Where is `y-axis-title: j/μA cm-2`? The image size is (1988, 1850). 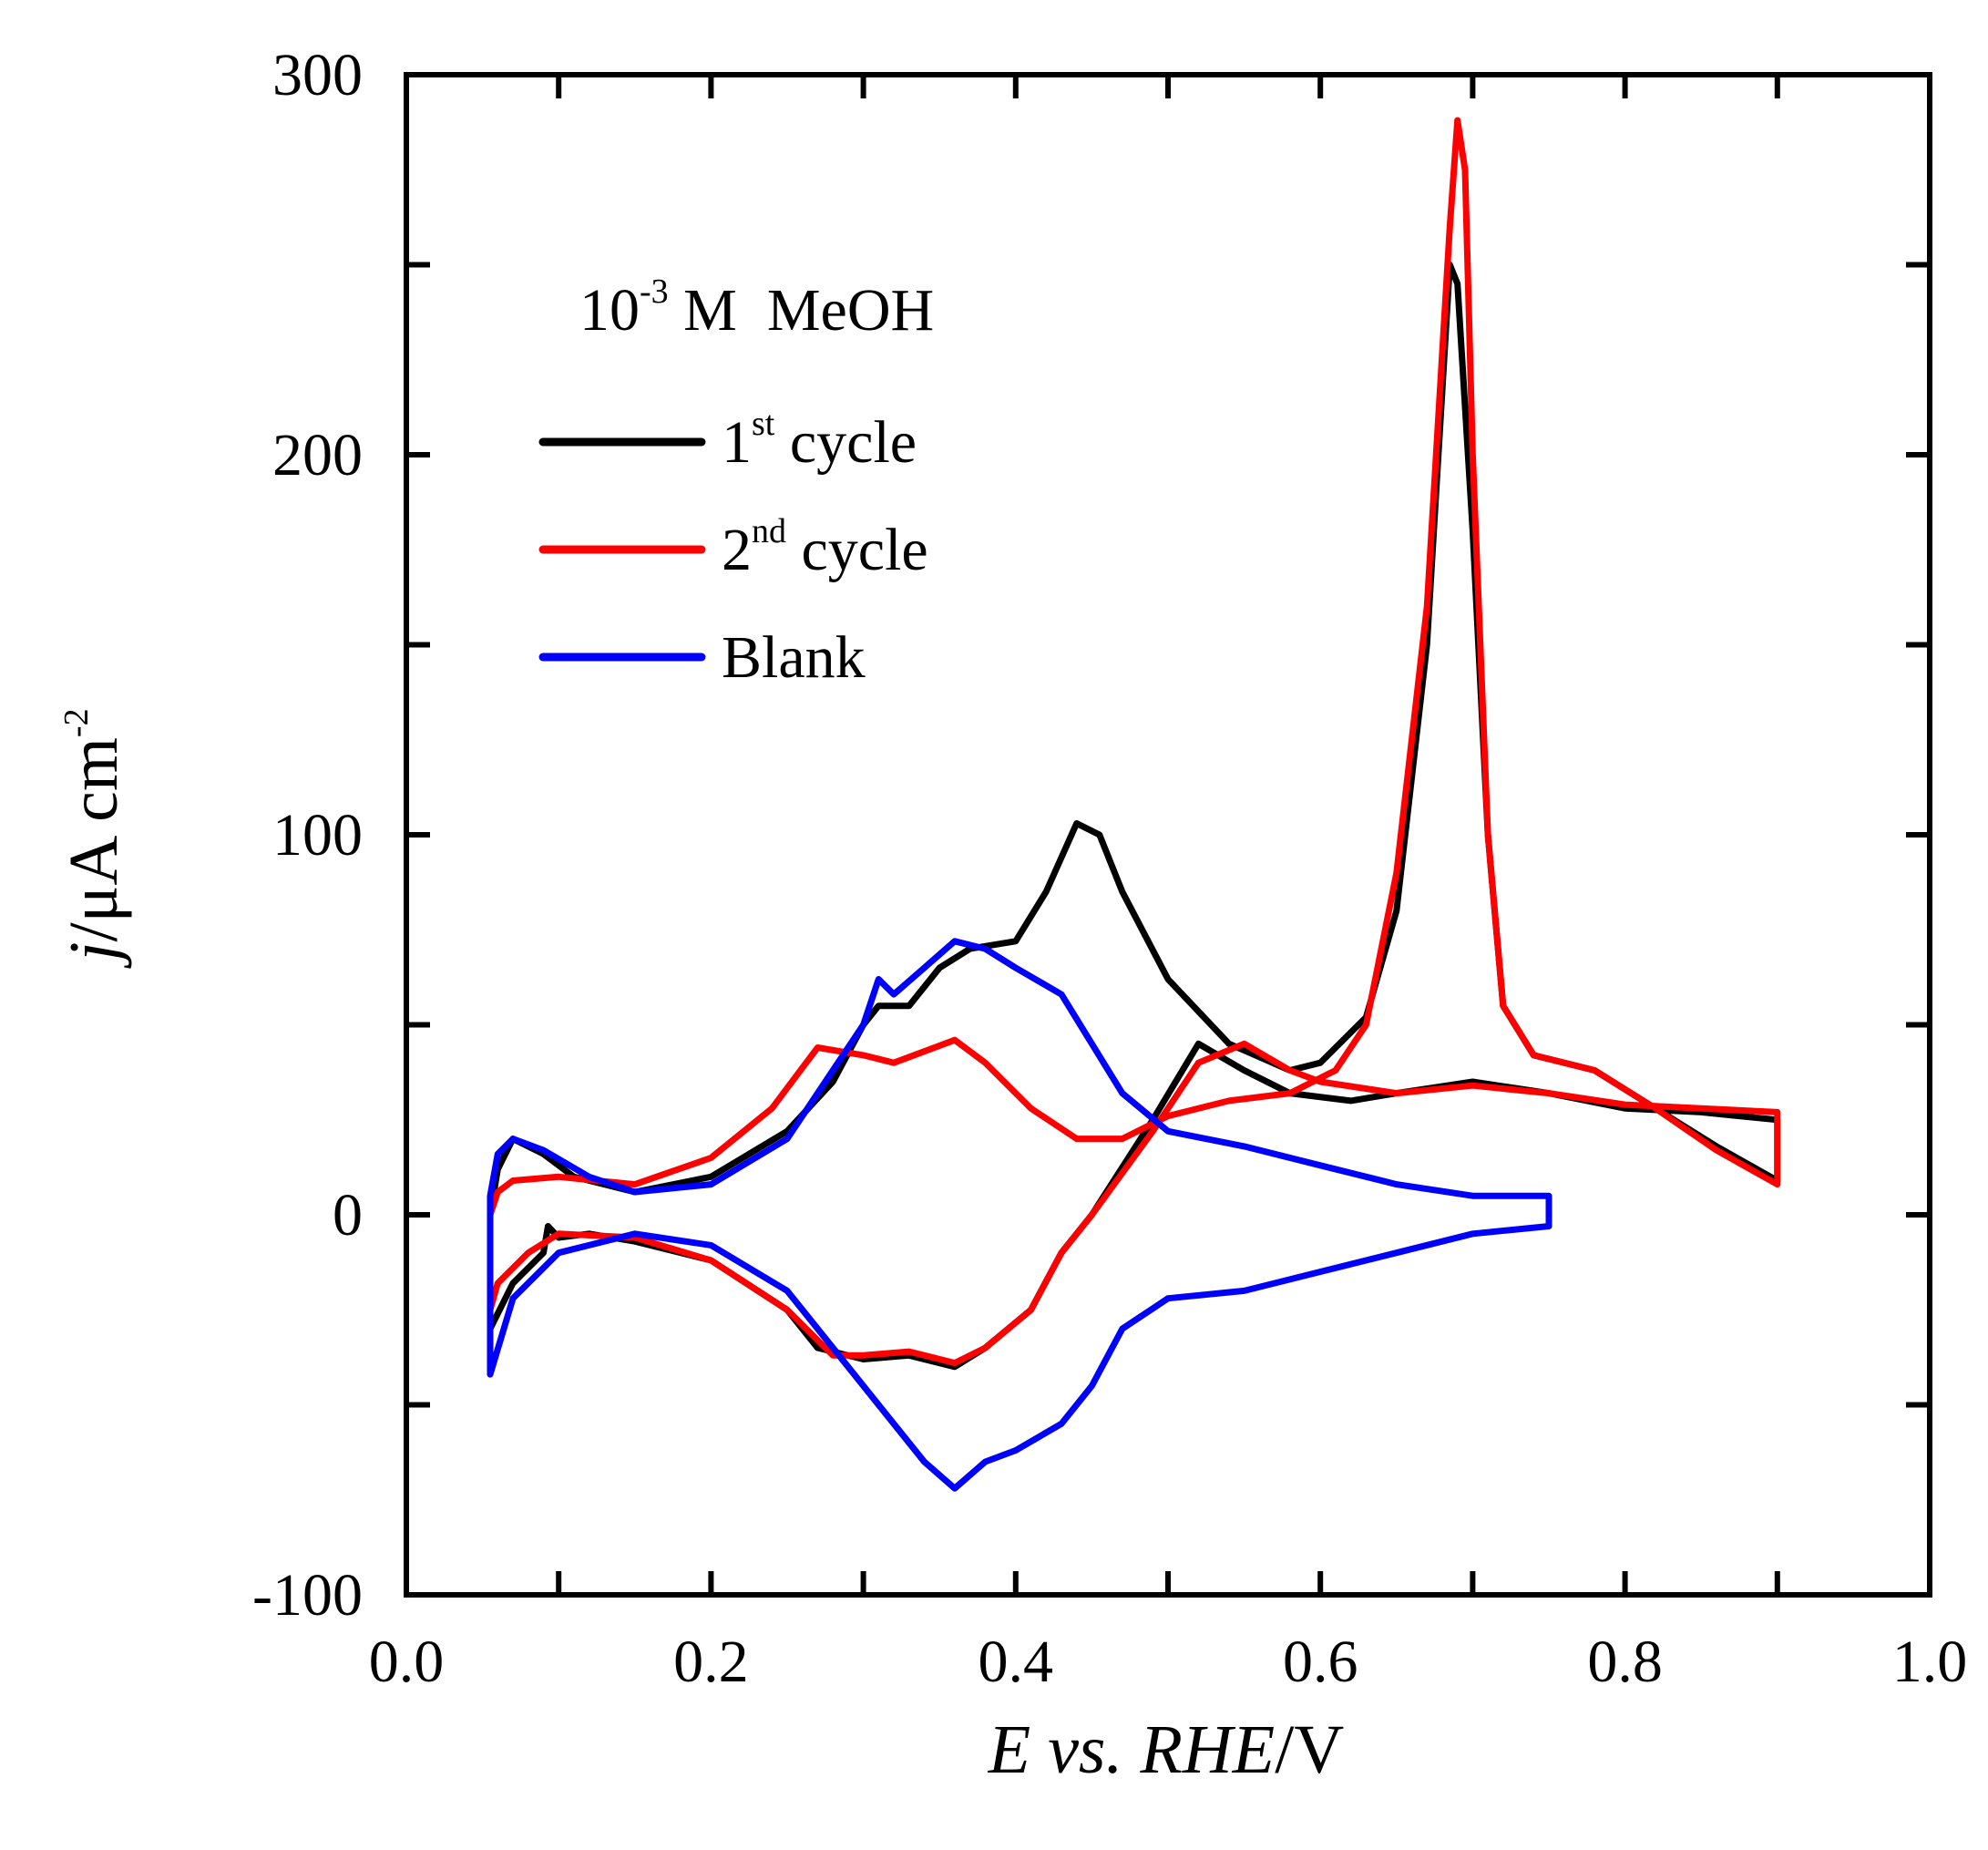
y-axis-title: j/μA cm-2 is located at coordinates (94, 838).